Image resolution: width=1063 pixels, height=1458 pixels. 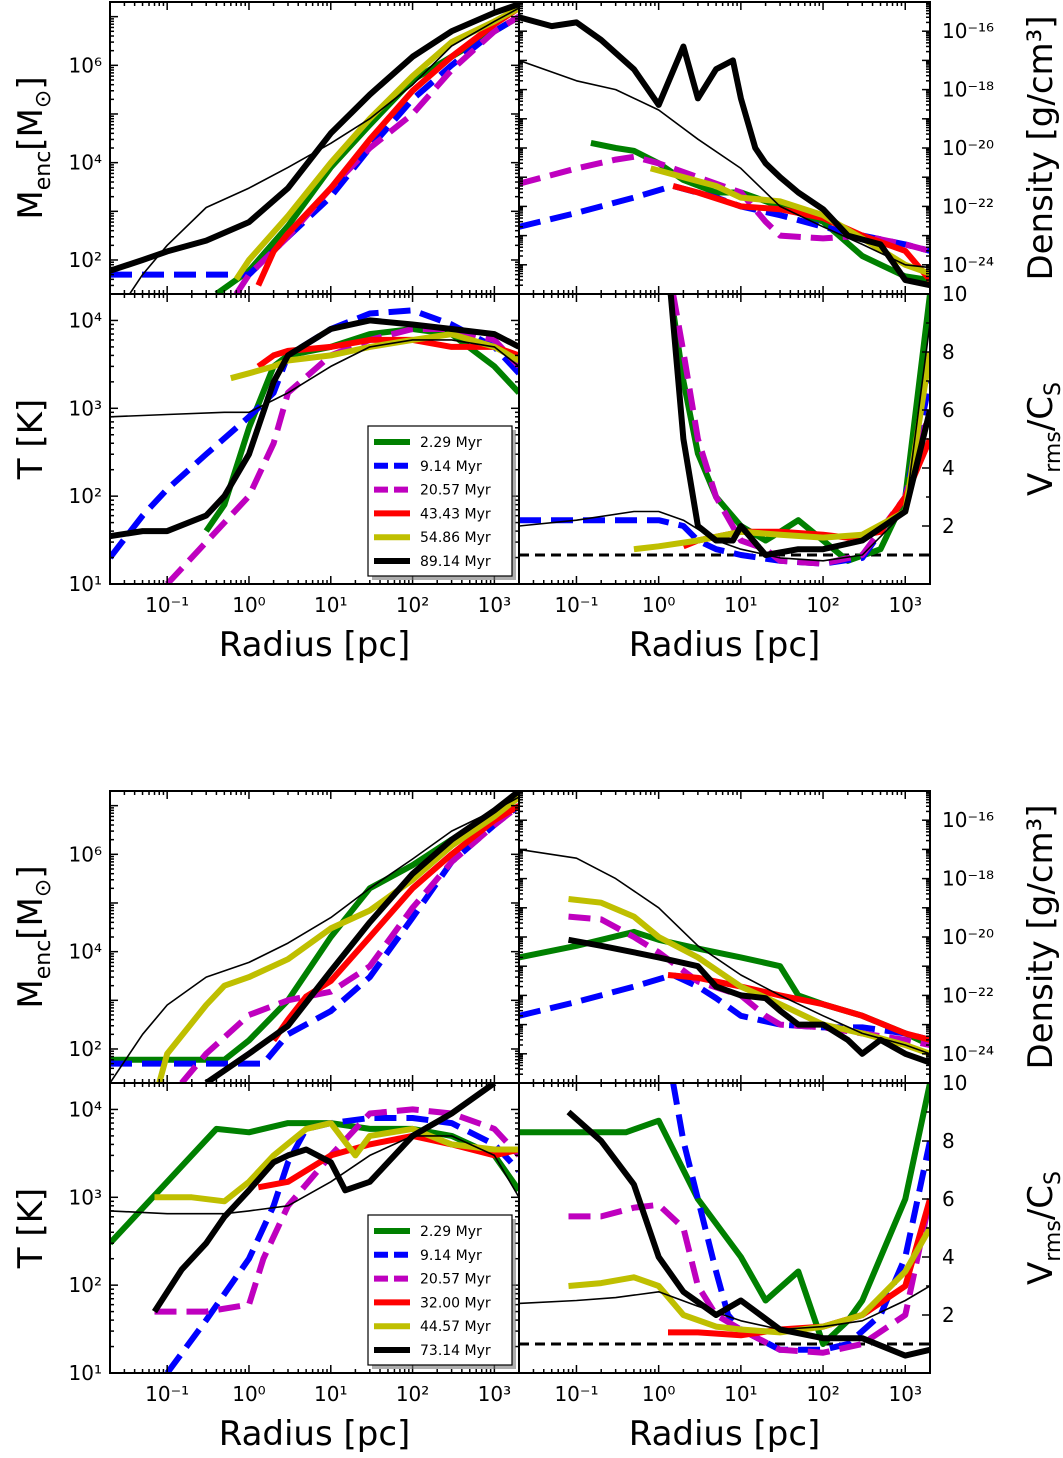 What do you see at coordinates (455, 1351) in the screenshot?
I see `legend-label: 73.14 Myr` at bounding box center [455, 1351].